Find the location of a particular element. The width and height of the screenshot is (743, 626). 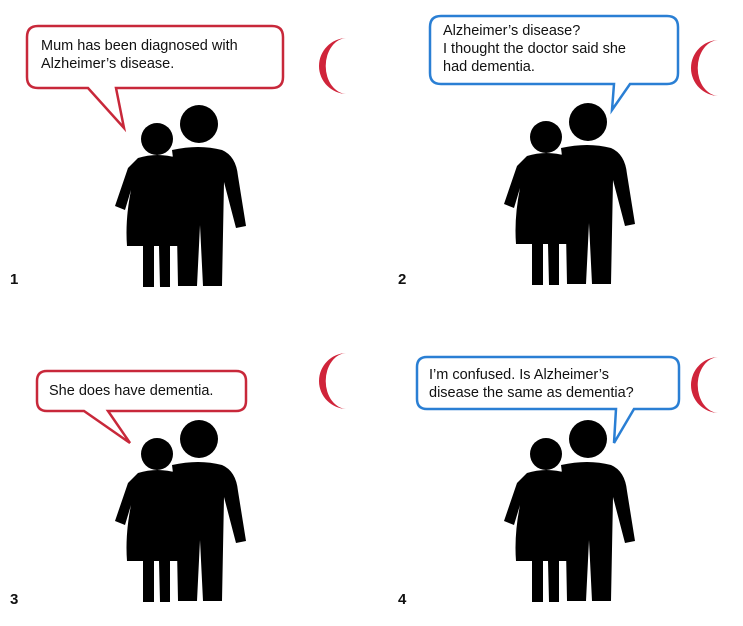

panel-number: 1 is located at coordinates (14, 279).